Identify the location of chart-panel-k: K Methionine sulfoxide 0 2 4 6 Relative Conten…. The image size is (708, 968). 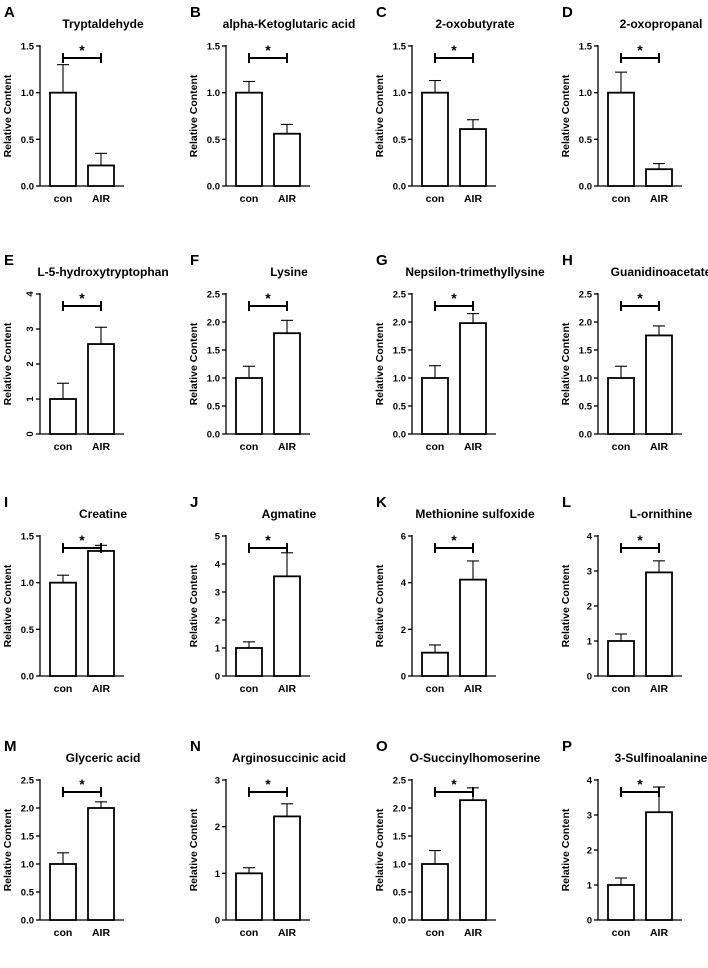
(460, 607).